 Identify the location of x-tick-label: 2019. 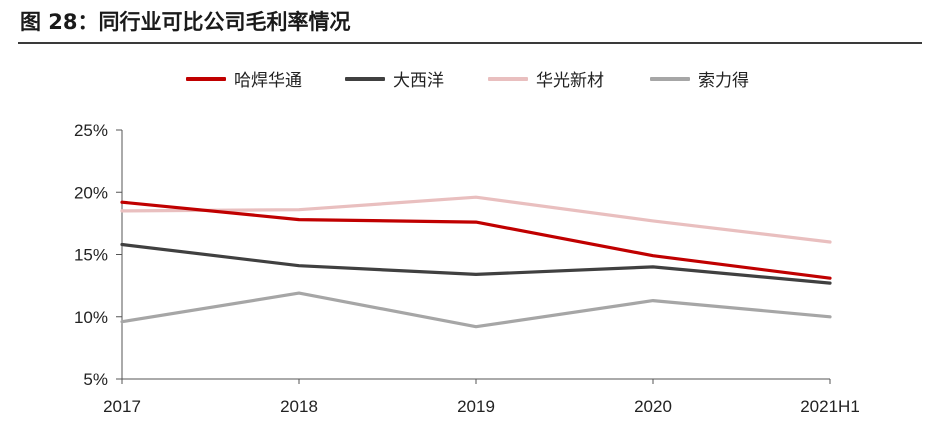
(476, 406).